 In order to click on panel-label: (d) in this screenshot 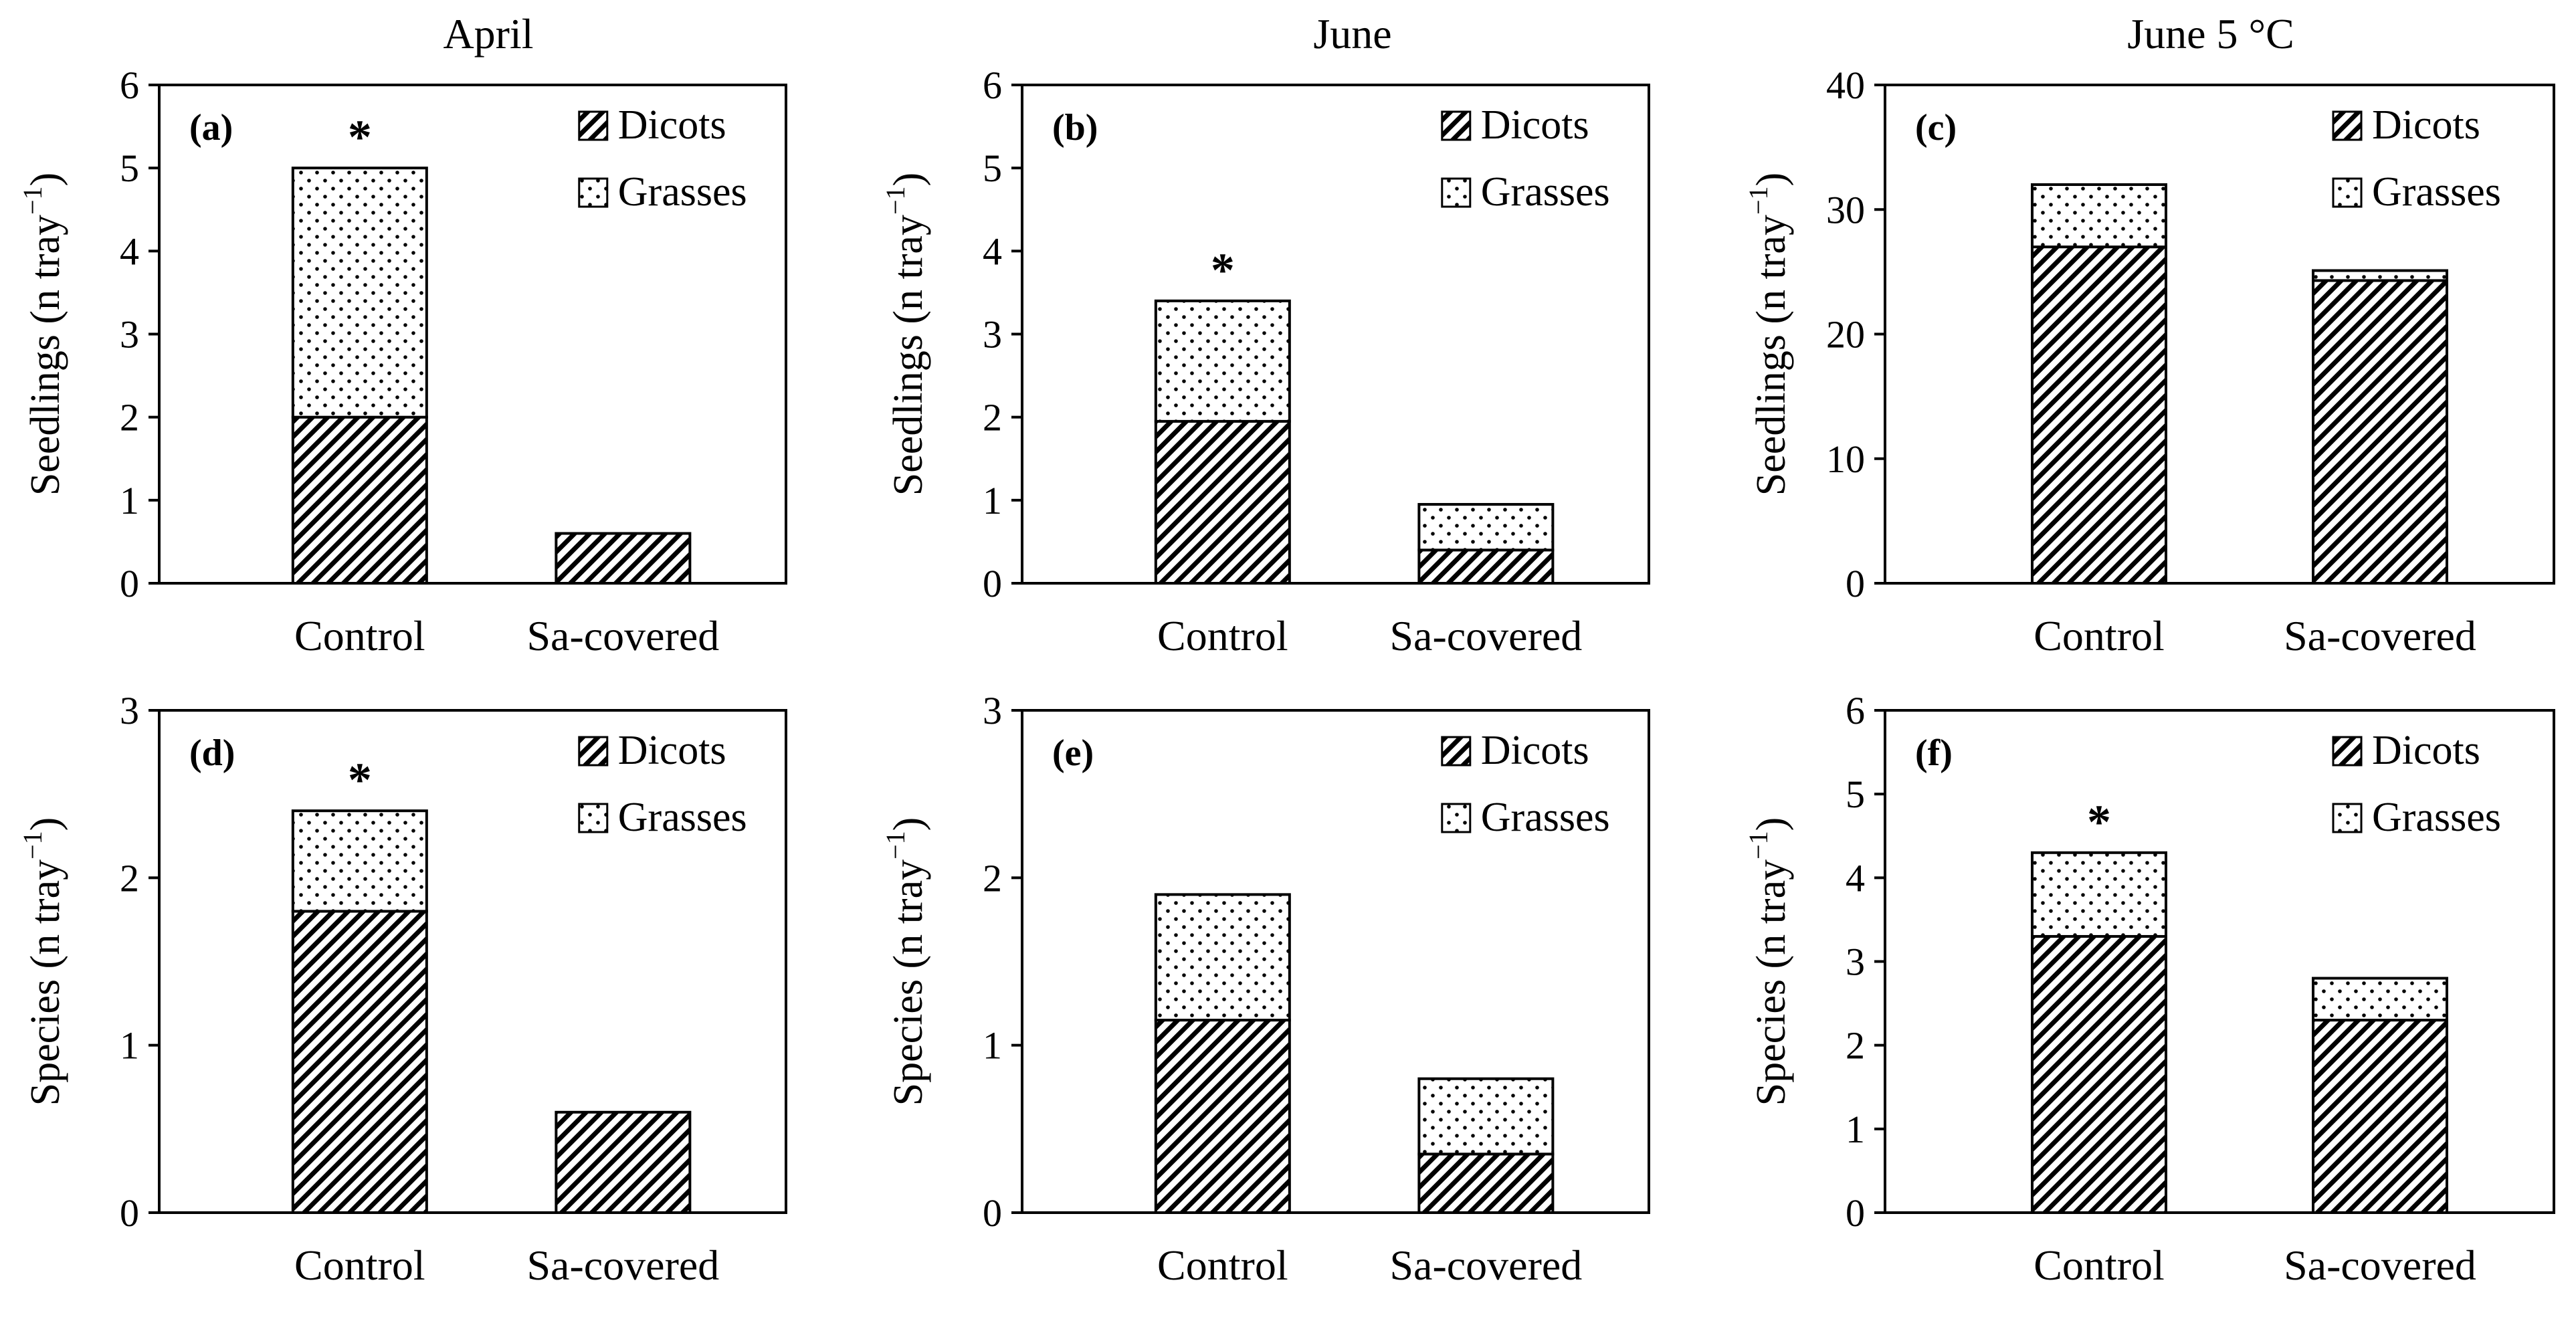, I will do `click(212, 753)`.